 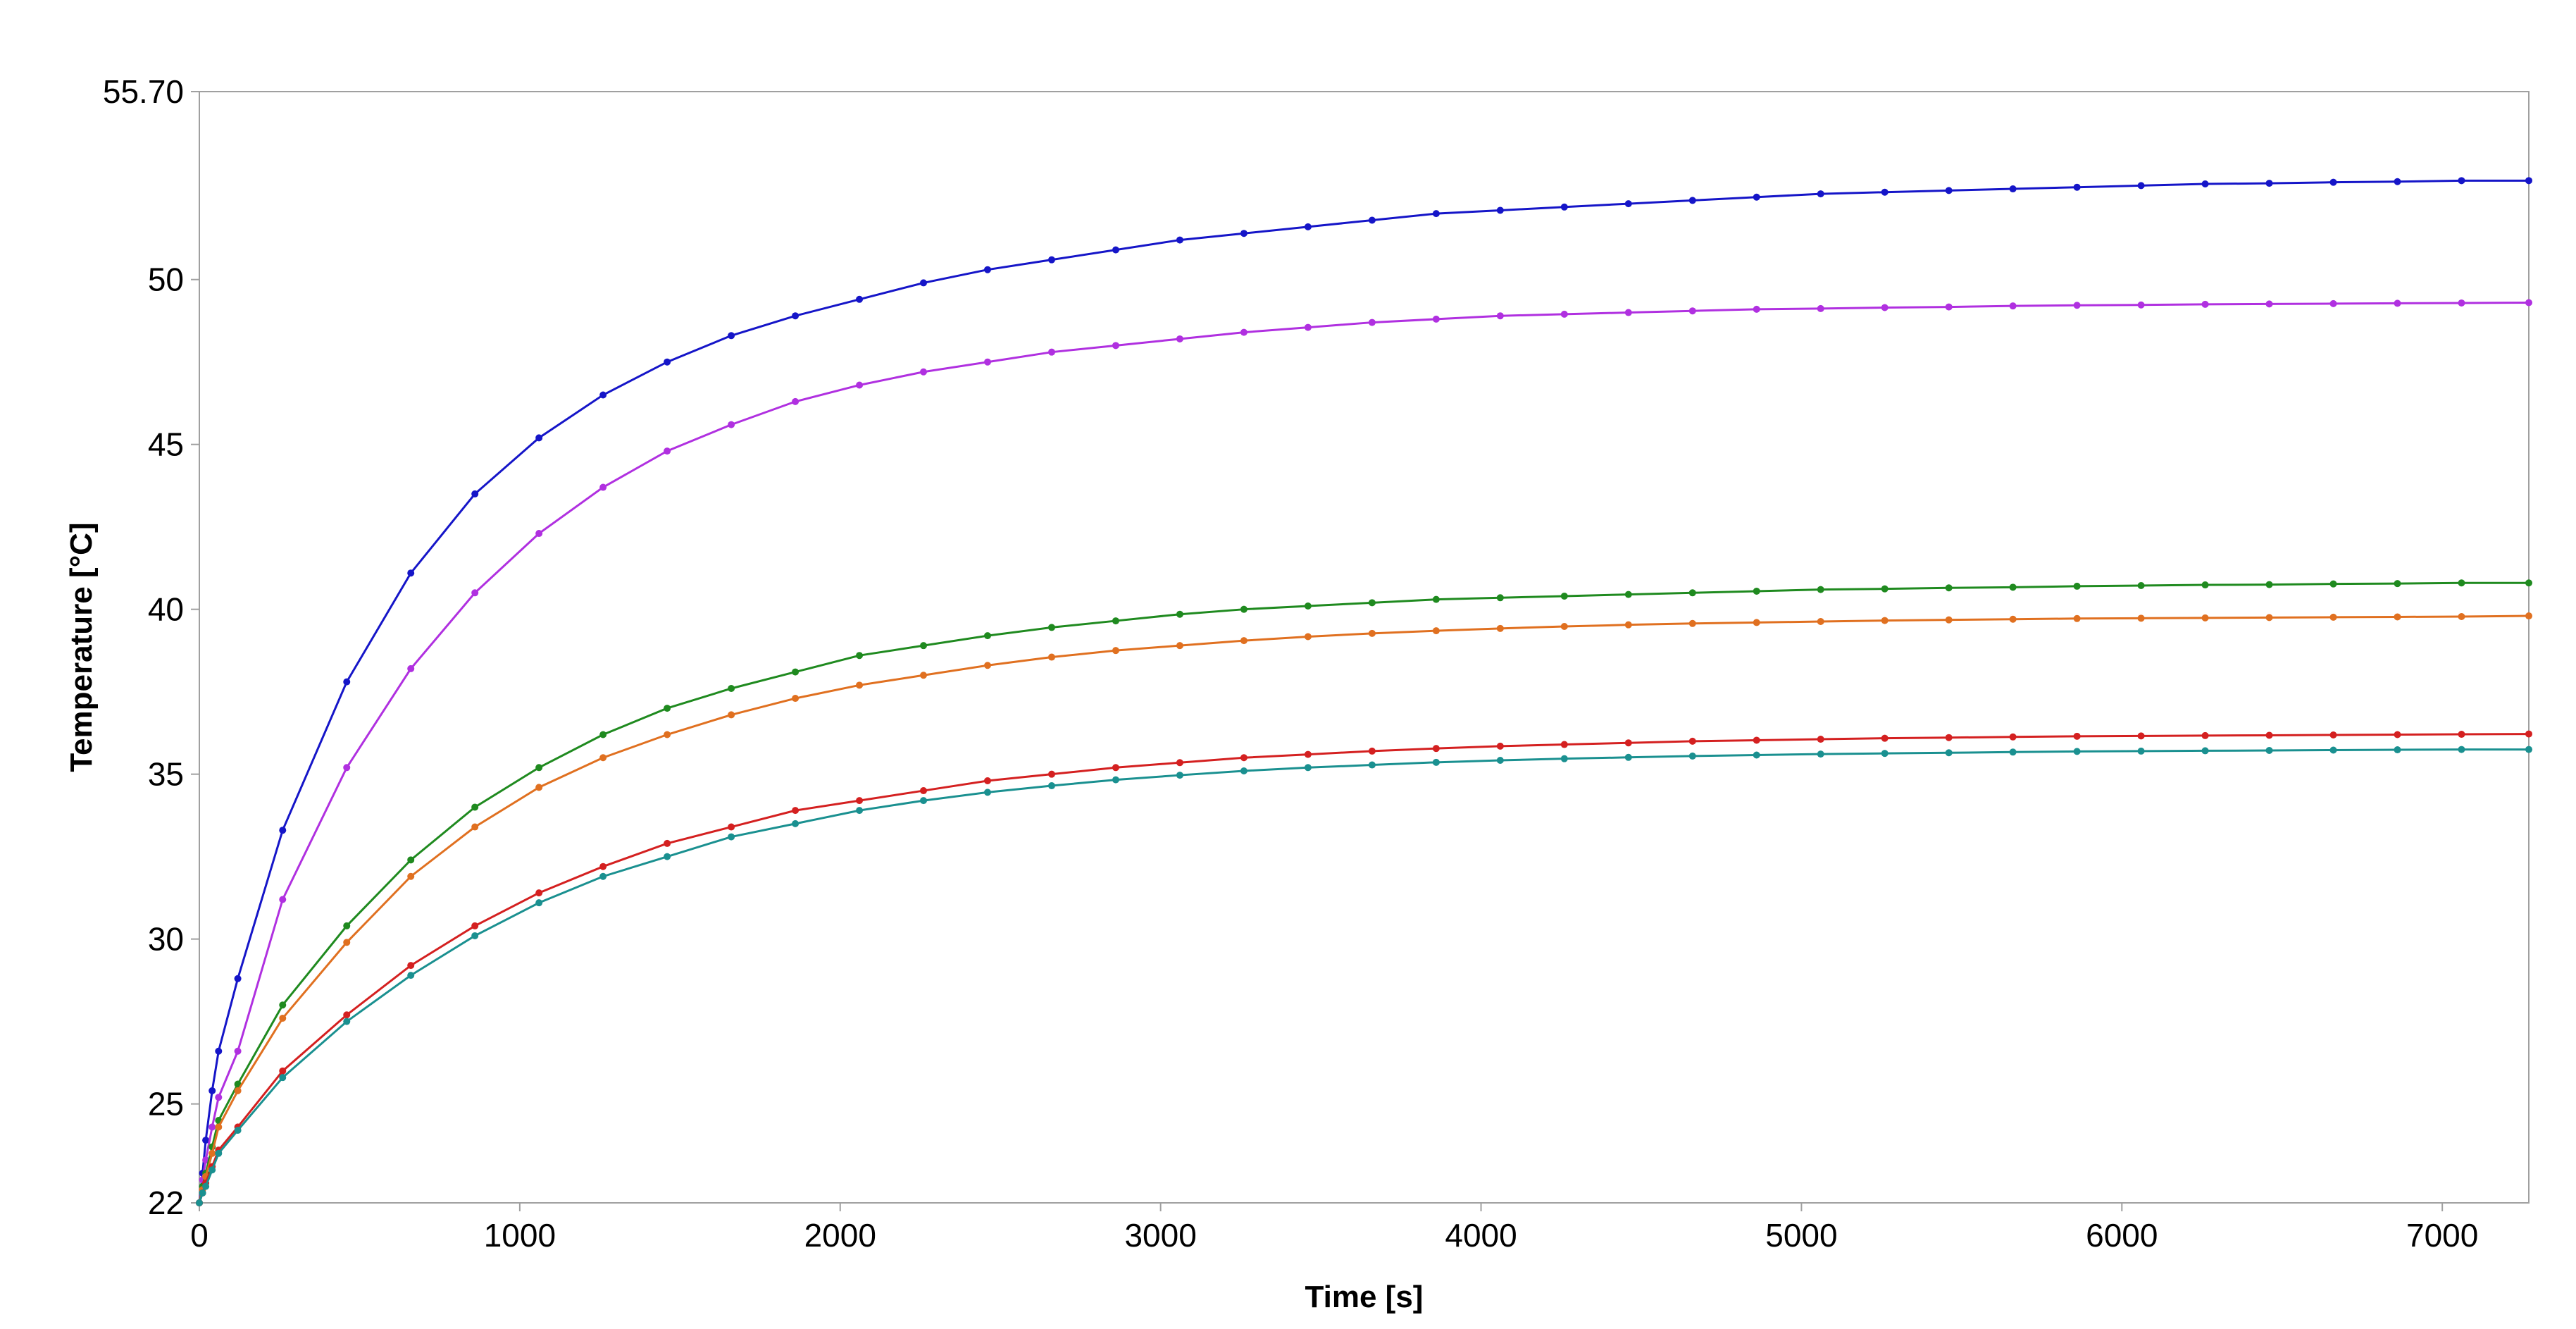 I want to click on x-tick-label: 4000, so click(x=1481, y=1235).